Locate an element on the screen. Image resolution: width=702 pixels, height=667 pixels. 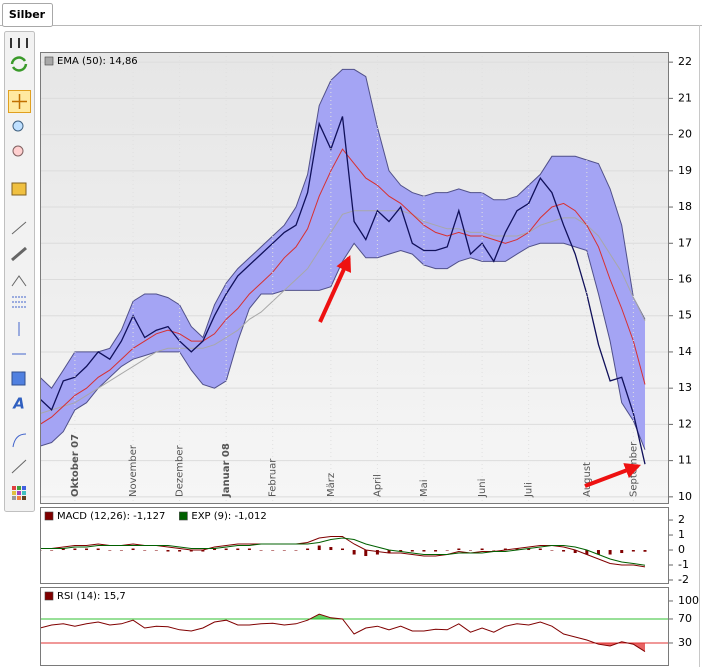
legend-label: RSI (14): 15,7 is located at coordinates (91, 596).